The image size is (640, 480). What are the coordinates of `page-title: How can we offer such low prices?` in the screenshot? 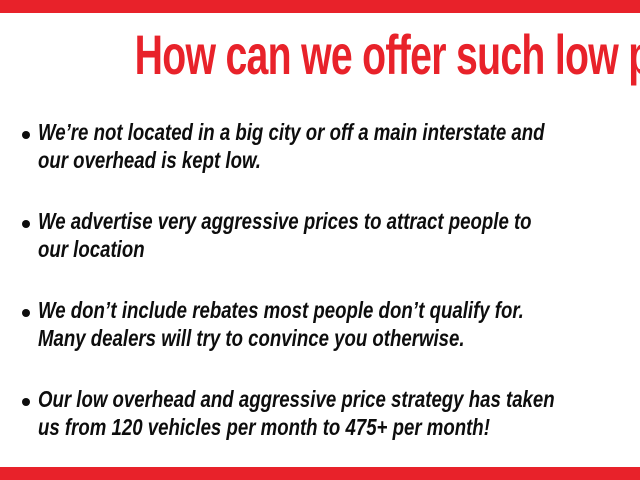 It's located at (320, 55).